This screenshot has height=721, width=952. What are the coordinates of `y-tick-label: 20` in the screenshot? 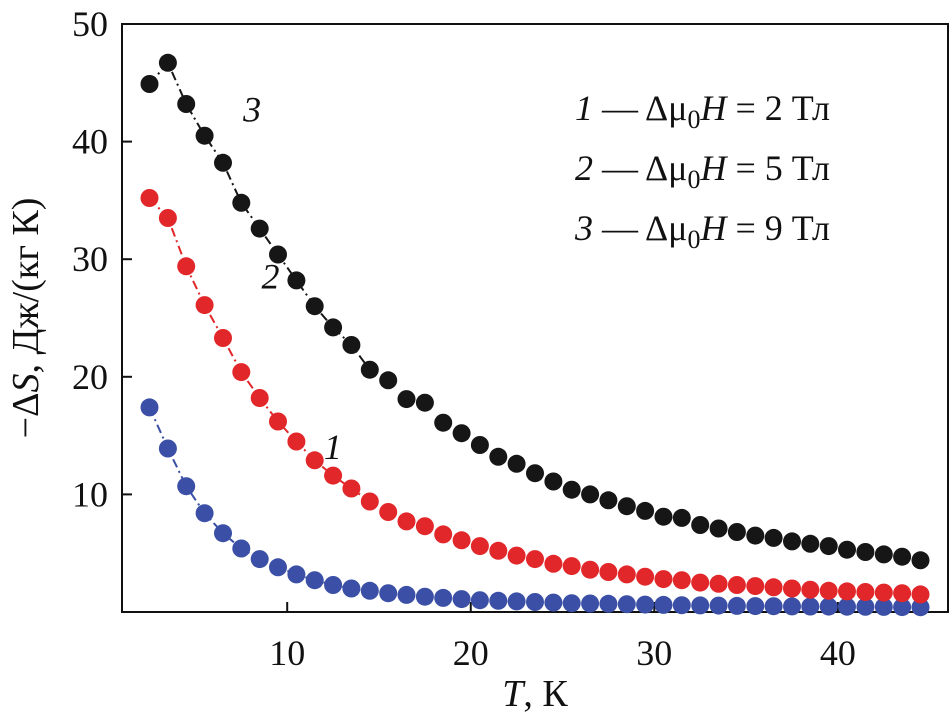 It's located at (90, 377).